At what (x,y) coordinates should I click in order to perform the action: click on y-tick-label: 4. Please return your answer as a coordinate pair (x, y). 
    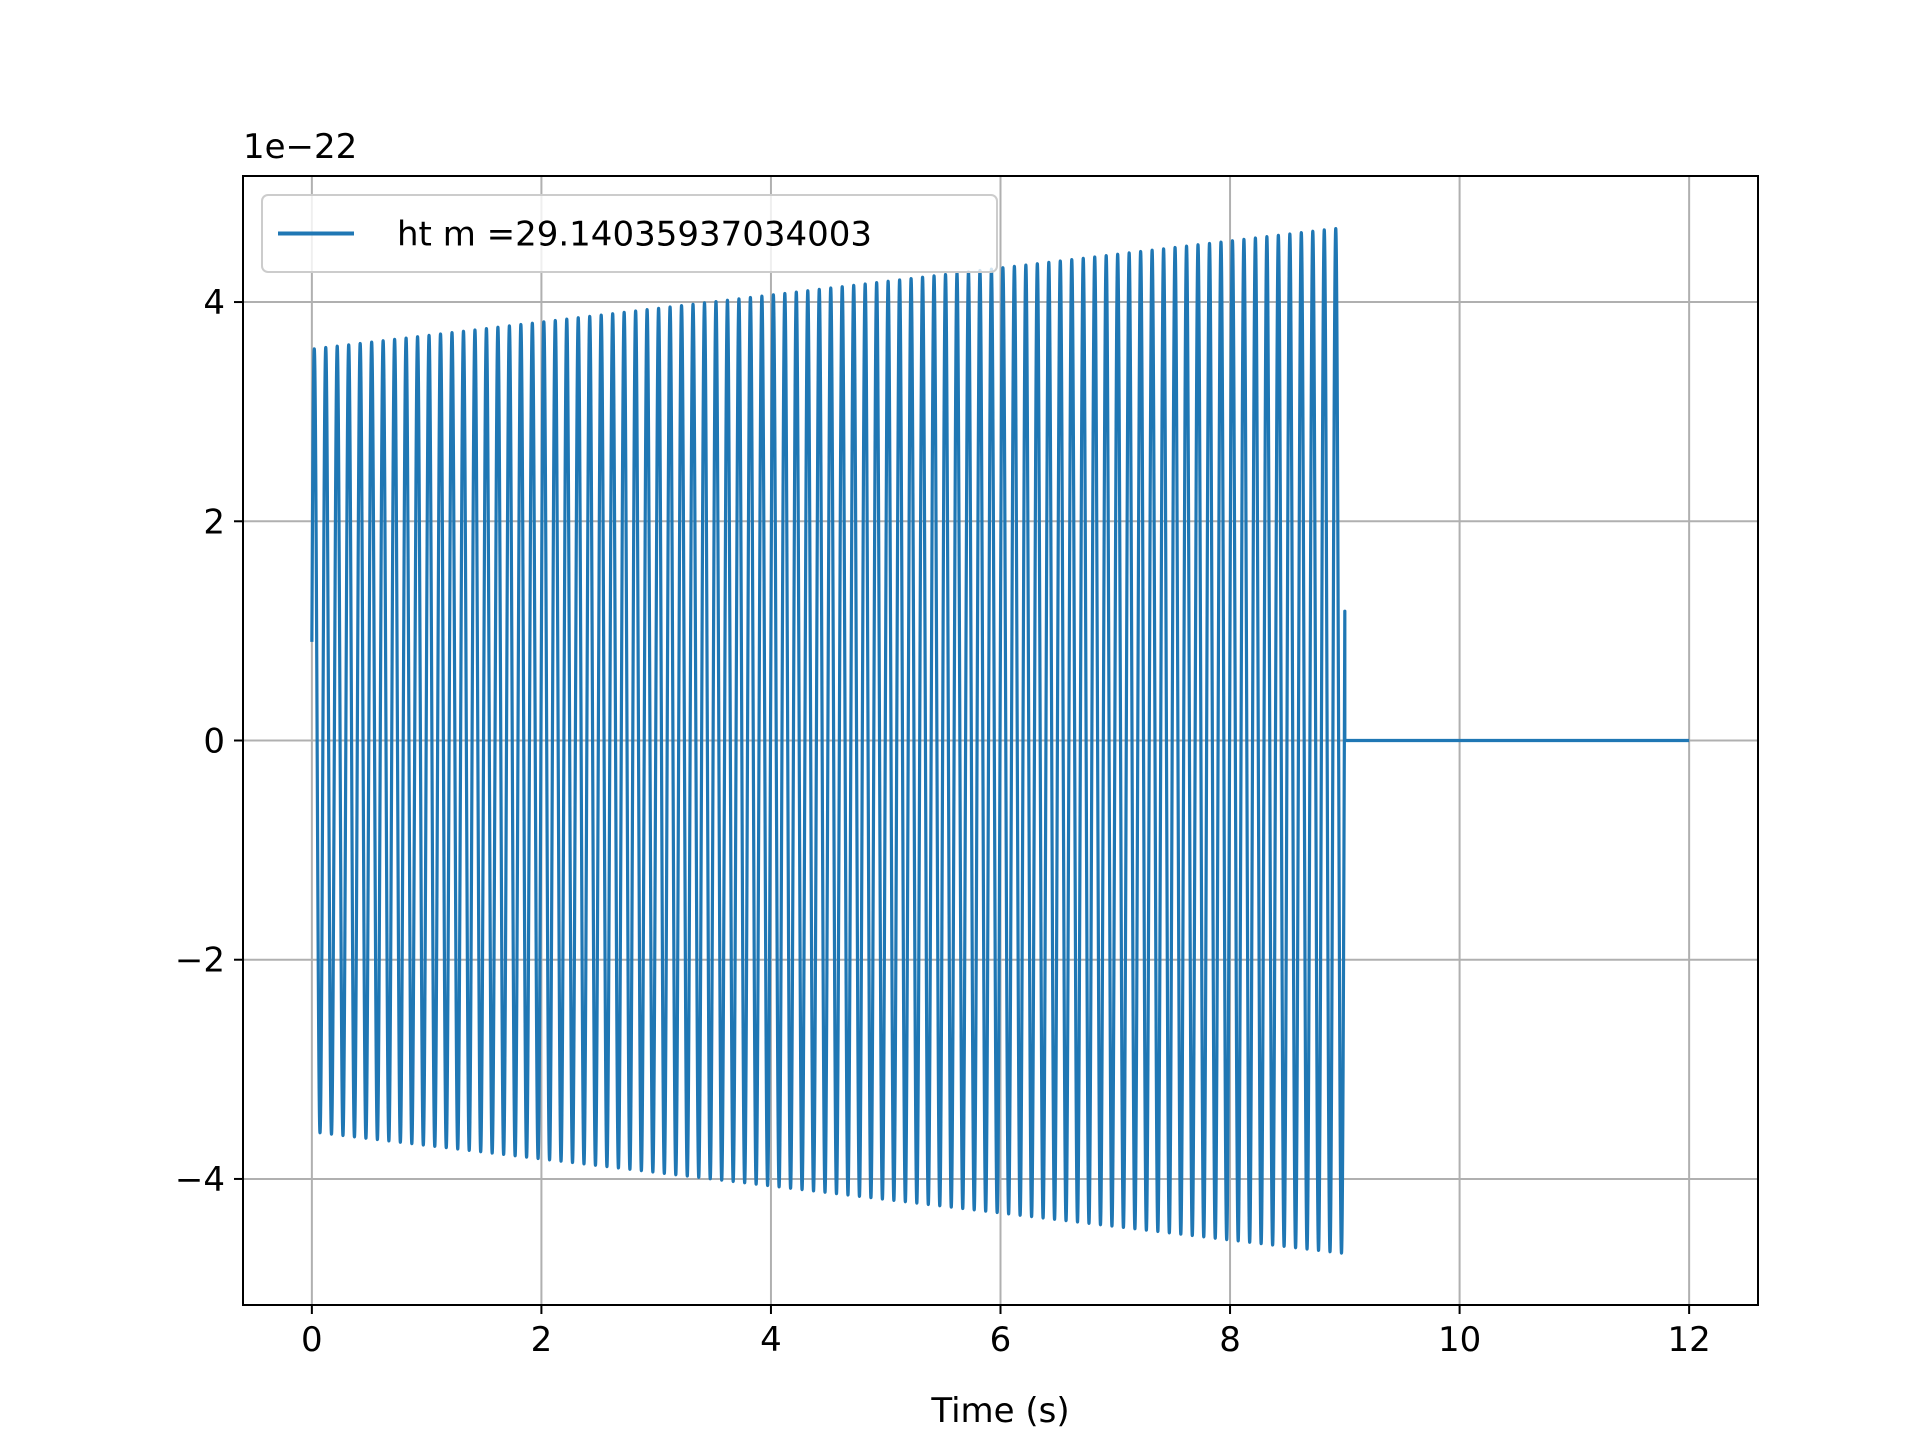
    Looking at the image, I should click on (214, 303).